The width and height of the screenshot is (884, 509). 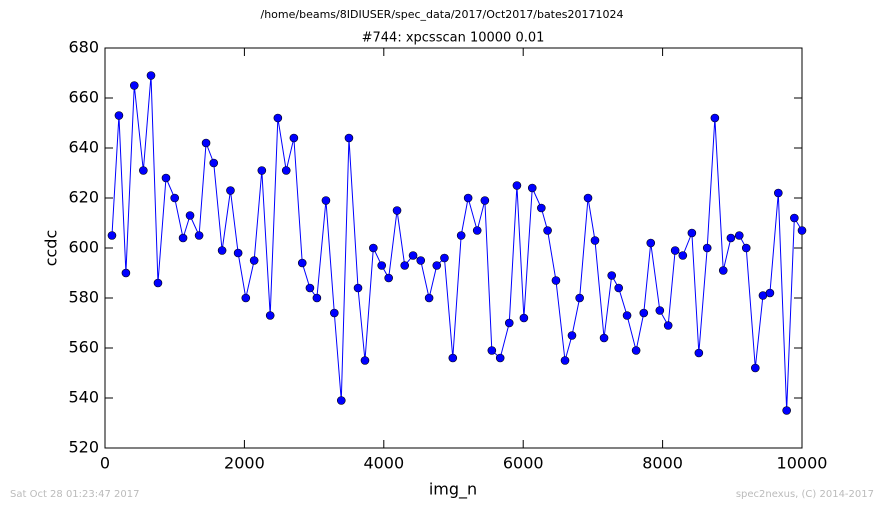 What do you see at coordinates (523, 463) in the screenshot?
I see `x-tick-label: 6000` at bounding box center [523, 463].